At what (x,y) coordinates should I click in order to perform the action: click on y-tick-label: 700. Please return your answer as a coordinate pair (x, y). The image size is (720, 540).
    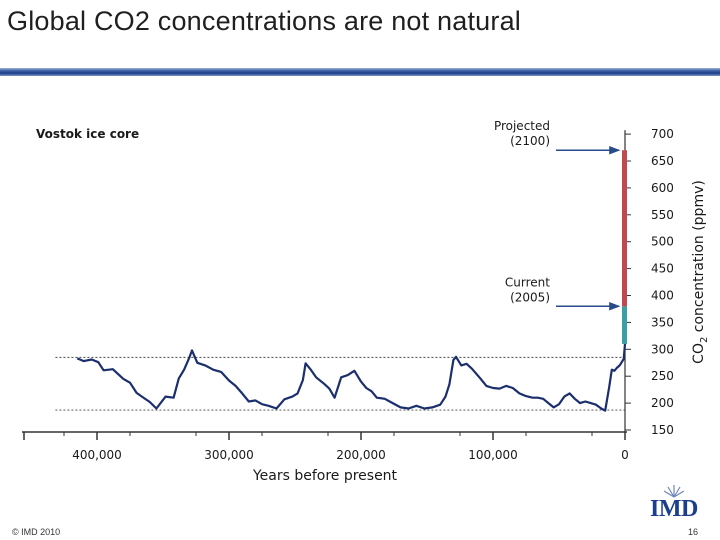
    Looking at the image, I should click on (662, 134).